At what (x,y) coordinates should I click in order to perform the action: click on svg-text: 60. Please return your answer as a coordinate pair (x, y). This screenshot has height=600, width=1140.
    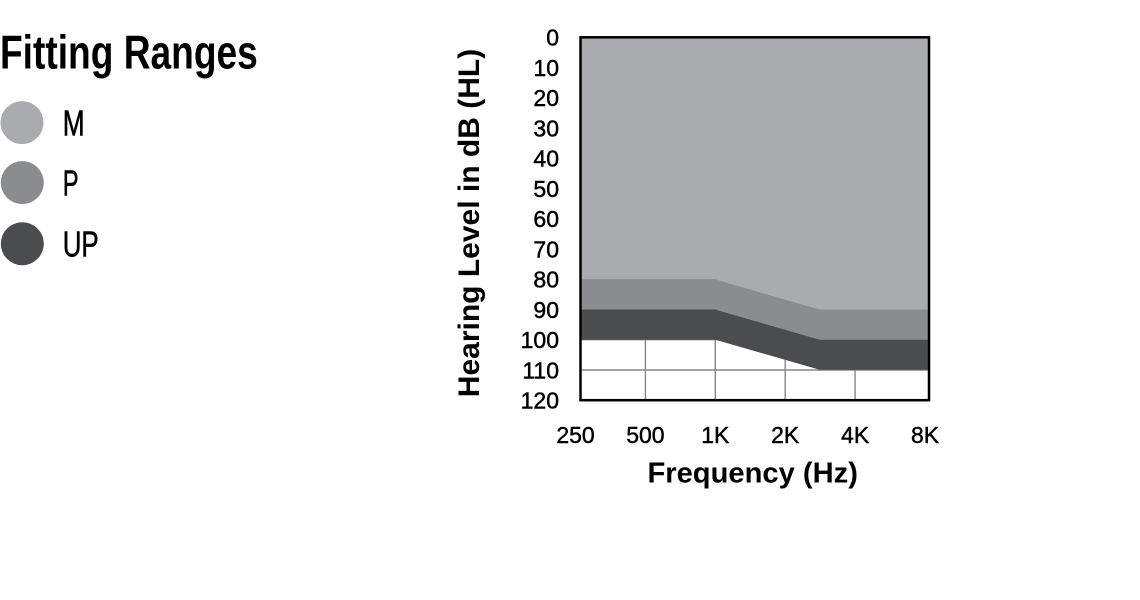
    Looking at the image, I should click on (546, 219).